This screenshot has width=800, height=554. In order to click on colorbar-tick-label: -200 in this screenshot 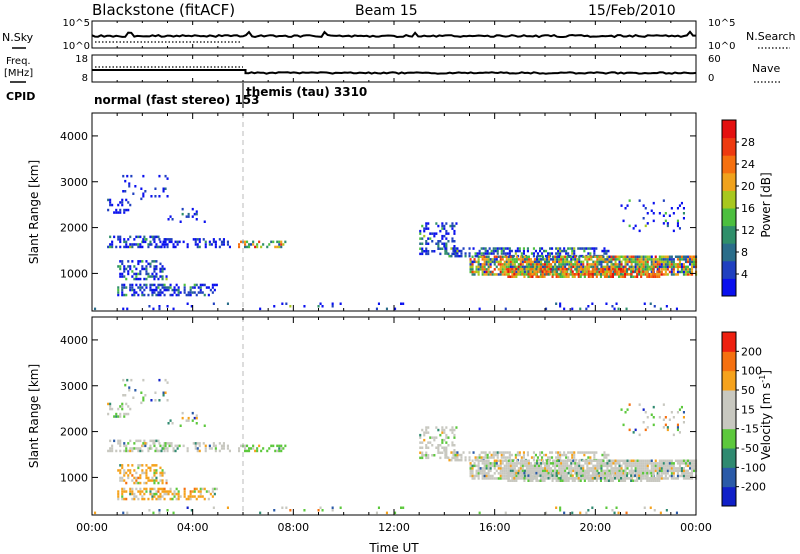, I will do `click(753, 487)`.